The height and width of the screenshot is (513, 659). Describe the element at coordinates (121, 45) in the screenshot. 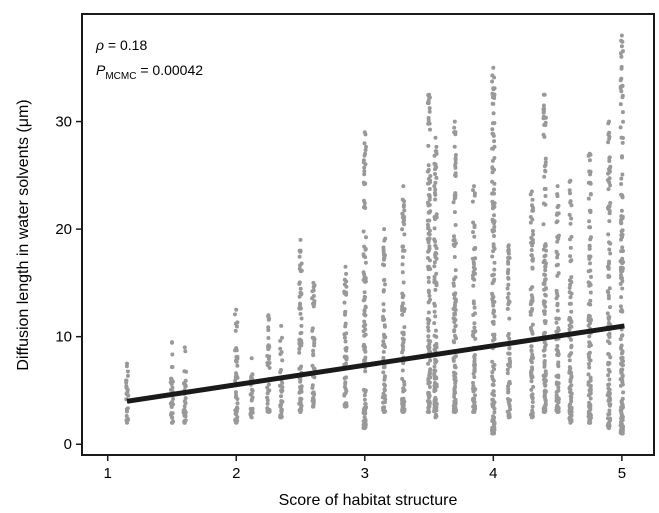

I see `annotation-rho: ρ = 0.18` at that location.